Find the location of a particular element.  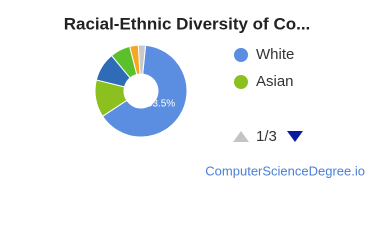

source-link: ComputerScienceDegree.io is located at coordinates (285, 170).